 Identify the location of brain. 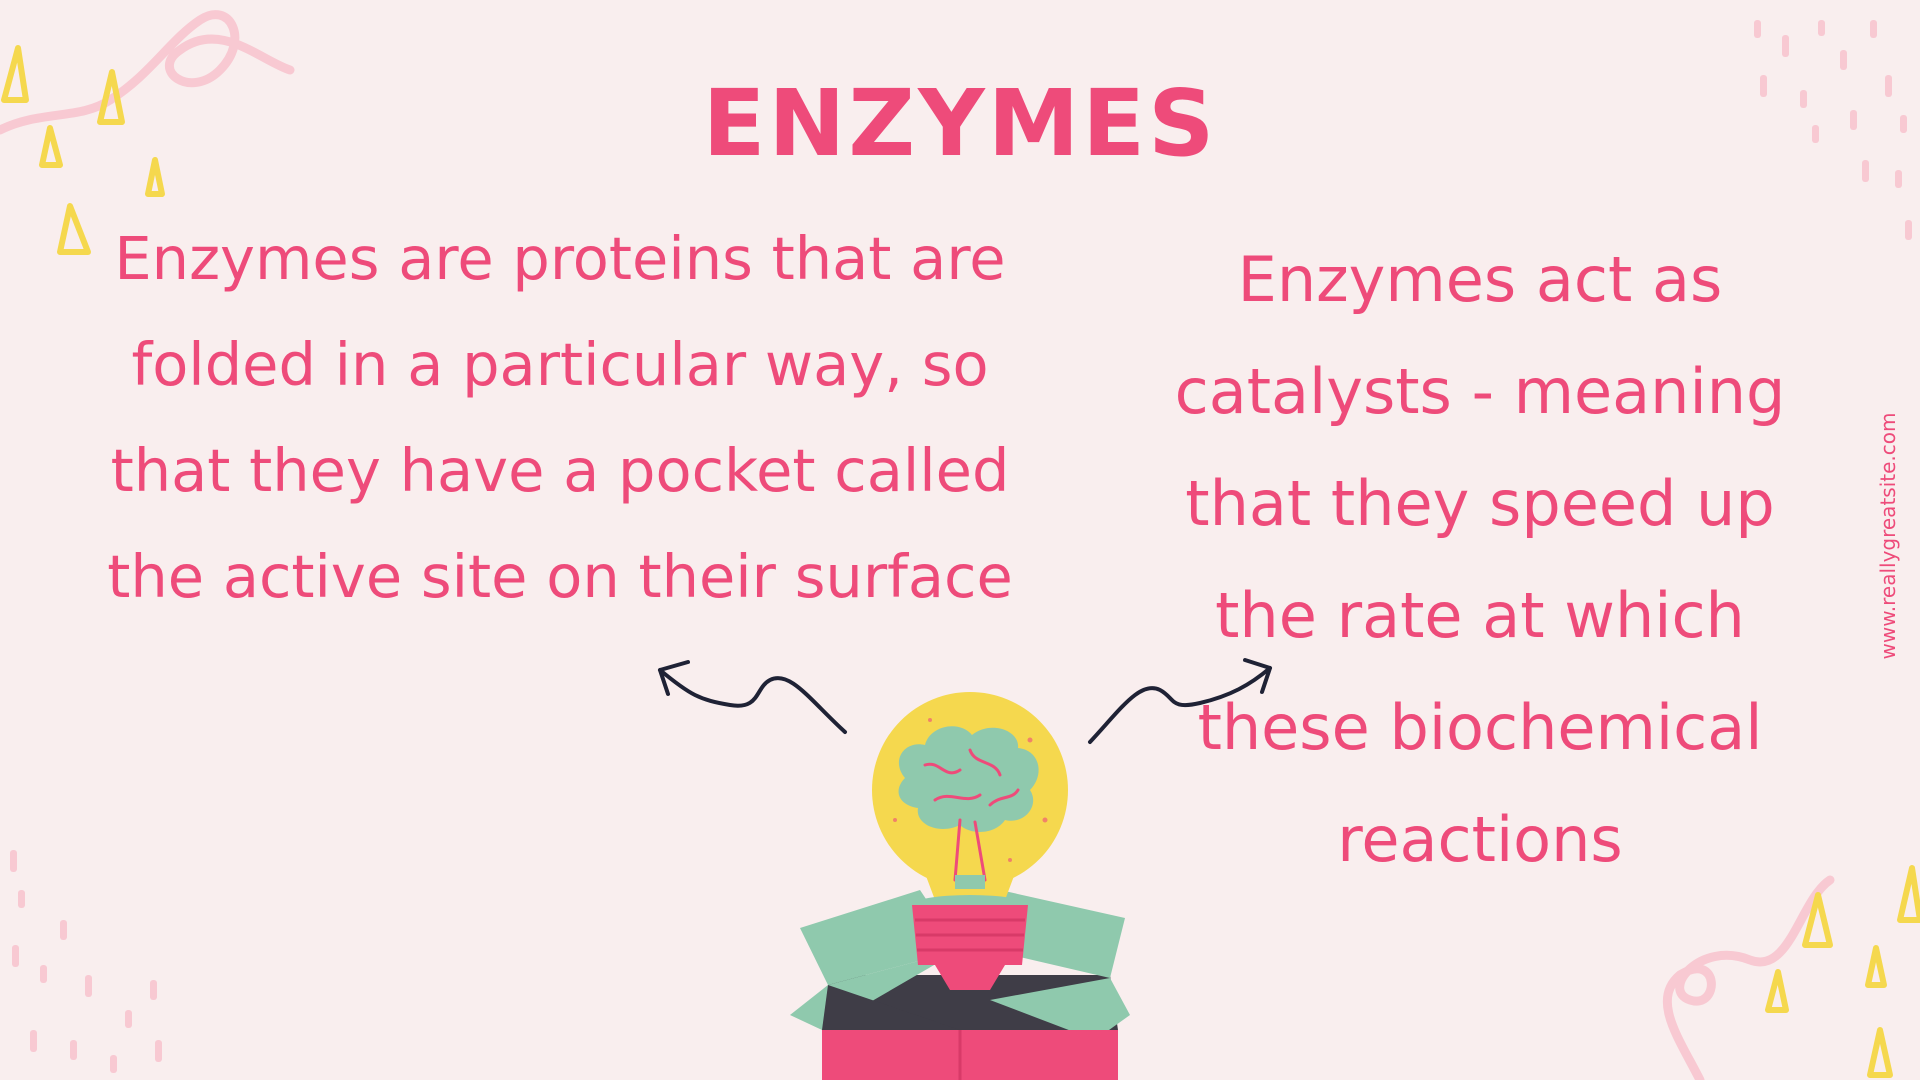
(968, 779).